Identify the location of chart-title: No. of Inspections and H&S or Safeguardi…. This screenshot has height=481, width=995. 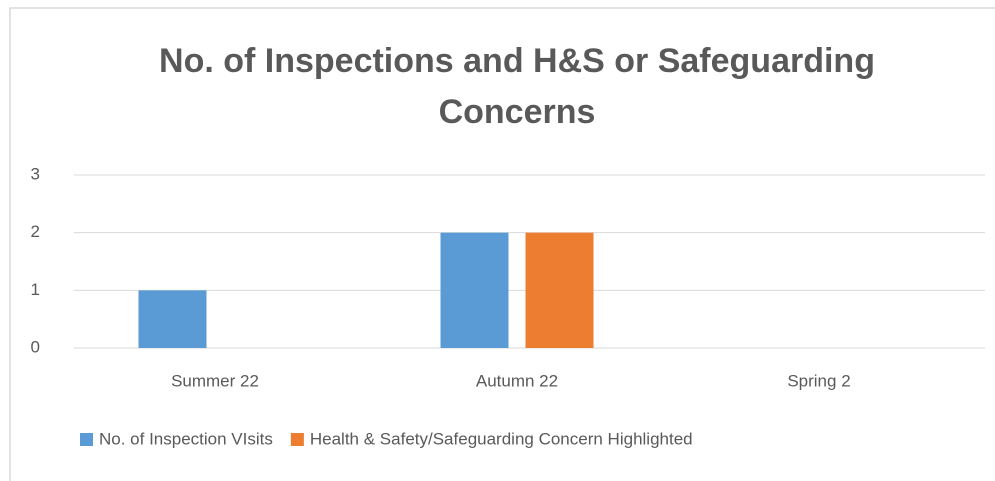
(517, 86).